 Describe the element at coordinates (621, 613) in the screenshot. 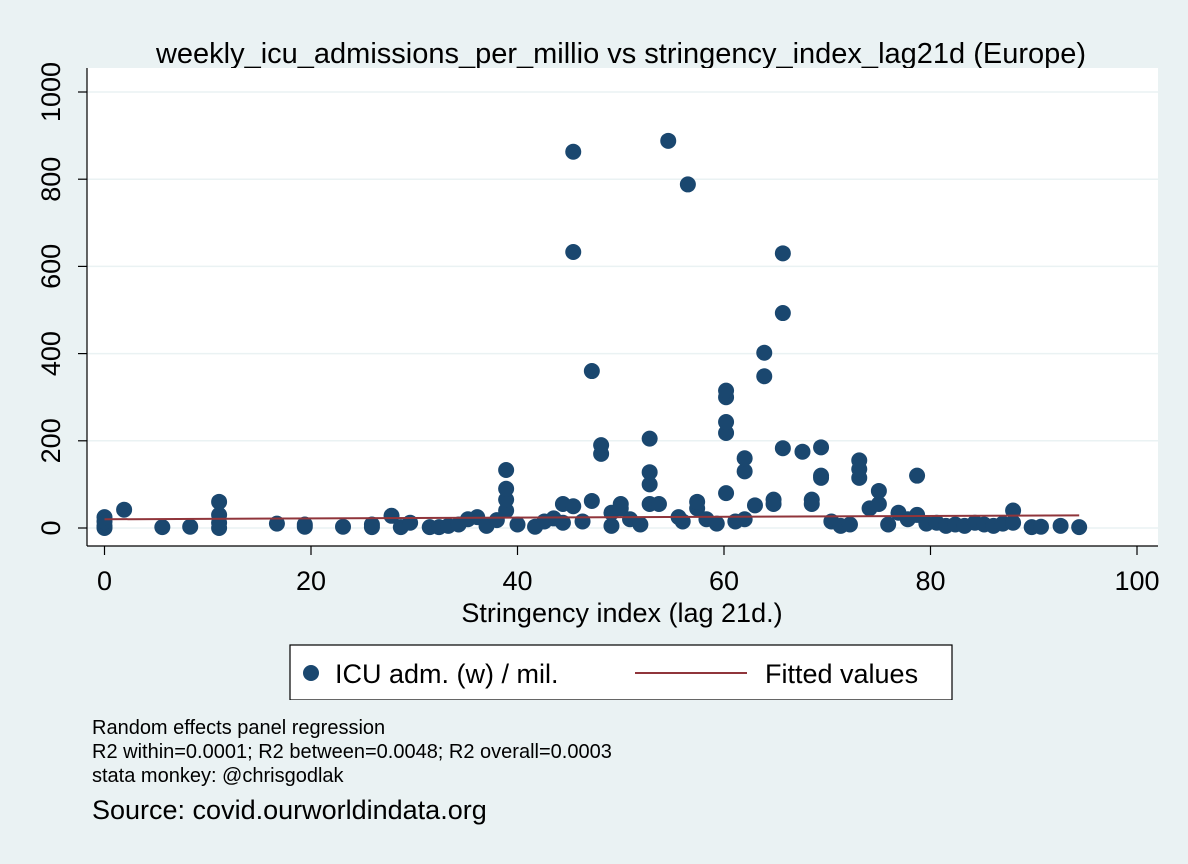

I see `x-axis-label: Stringency index (lag 21d.)` at that location.